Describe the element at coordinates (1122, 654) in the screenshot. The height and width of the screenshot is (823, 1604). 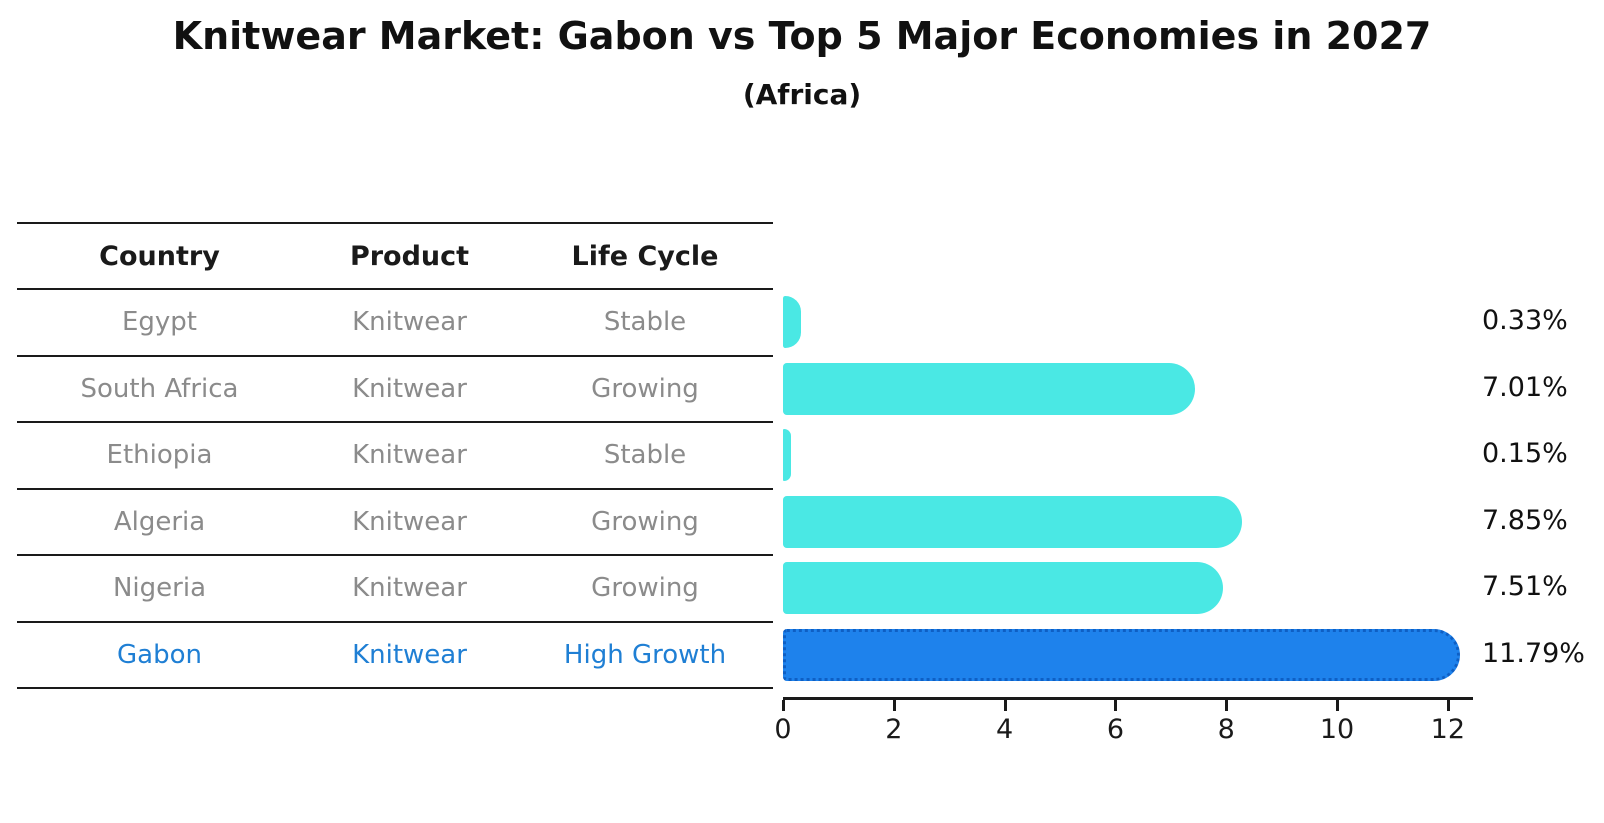
I see `bar-gabon-highlighted` at that location.